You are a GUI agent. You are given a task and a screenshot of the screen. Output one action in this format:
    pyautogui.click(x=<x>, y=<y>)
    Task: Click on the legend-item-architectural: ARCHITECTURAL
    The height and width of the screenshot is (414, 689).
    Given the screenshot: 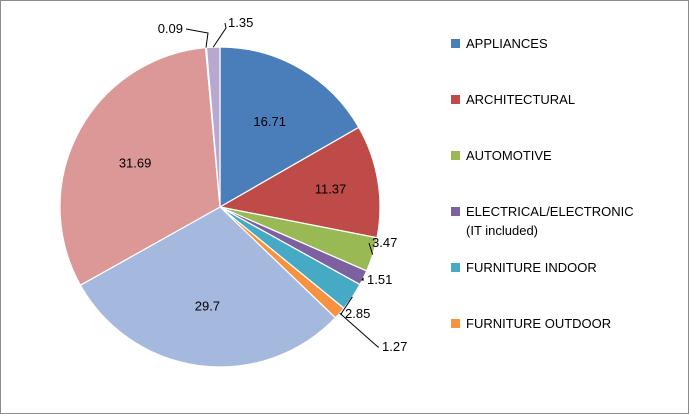 What is the action you would take?
    pyautogui.click(x=513, y=99)
    